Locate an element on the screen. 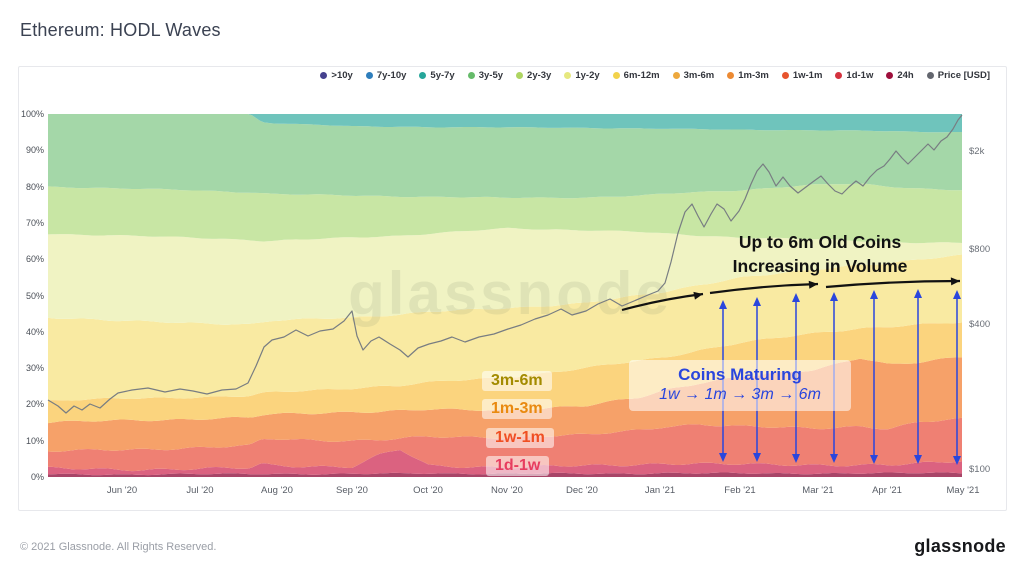 Image resolution: width=1024 pixels, height=575 pixels. legend-item-3m-6m: 3m-6m is located at coordinates (693, 75).